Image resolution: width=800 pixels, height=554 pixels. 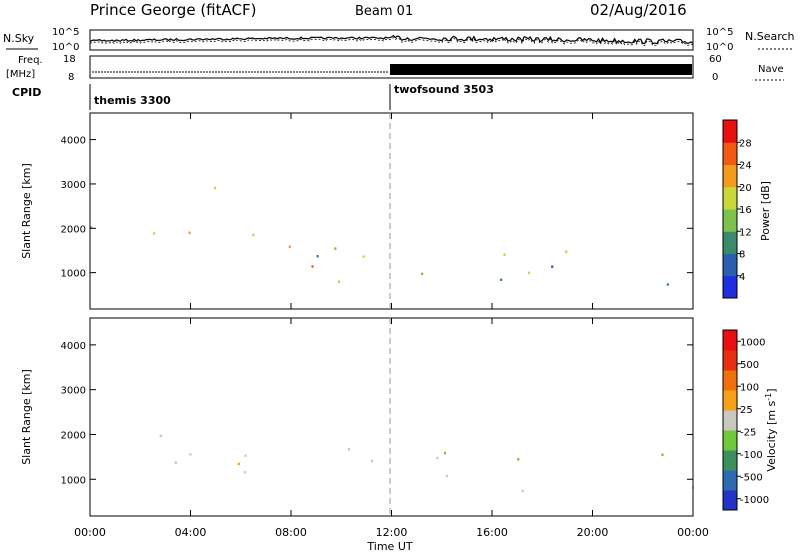 What do you see at coordinates (69, 59) in the screenshot?
I see `freq-tick-top: 18` at bounding box center [69, 59].